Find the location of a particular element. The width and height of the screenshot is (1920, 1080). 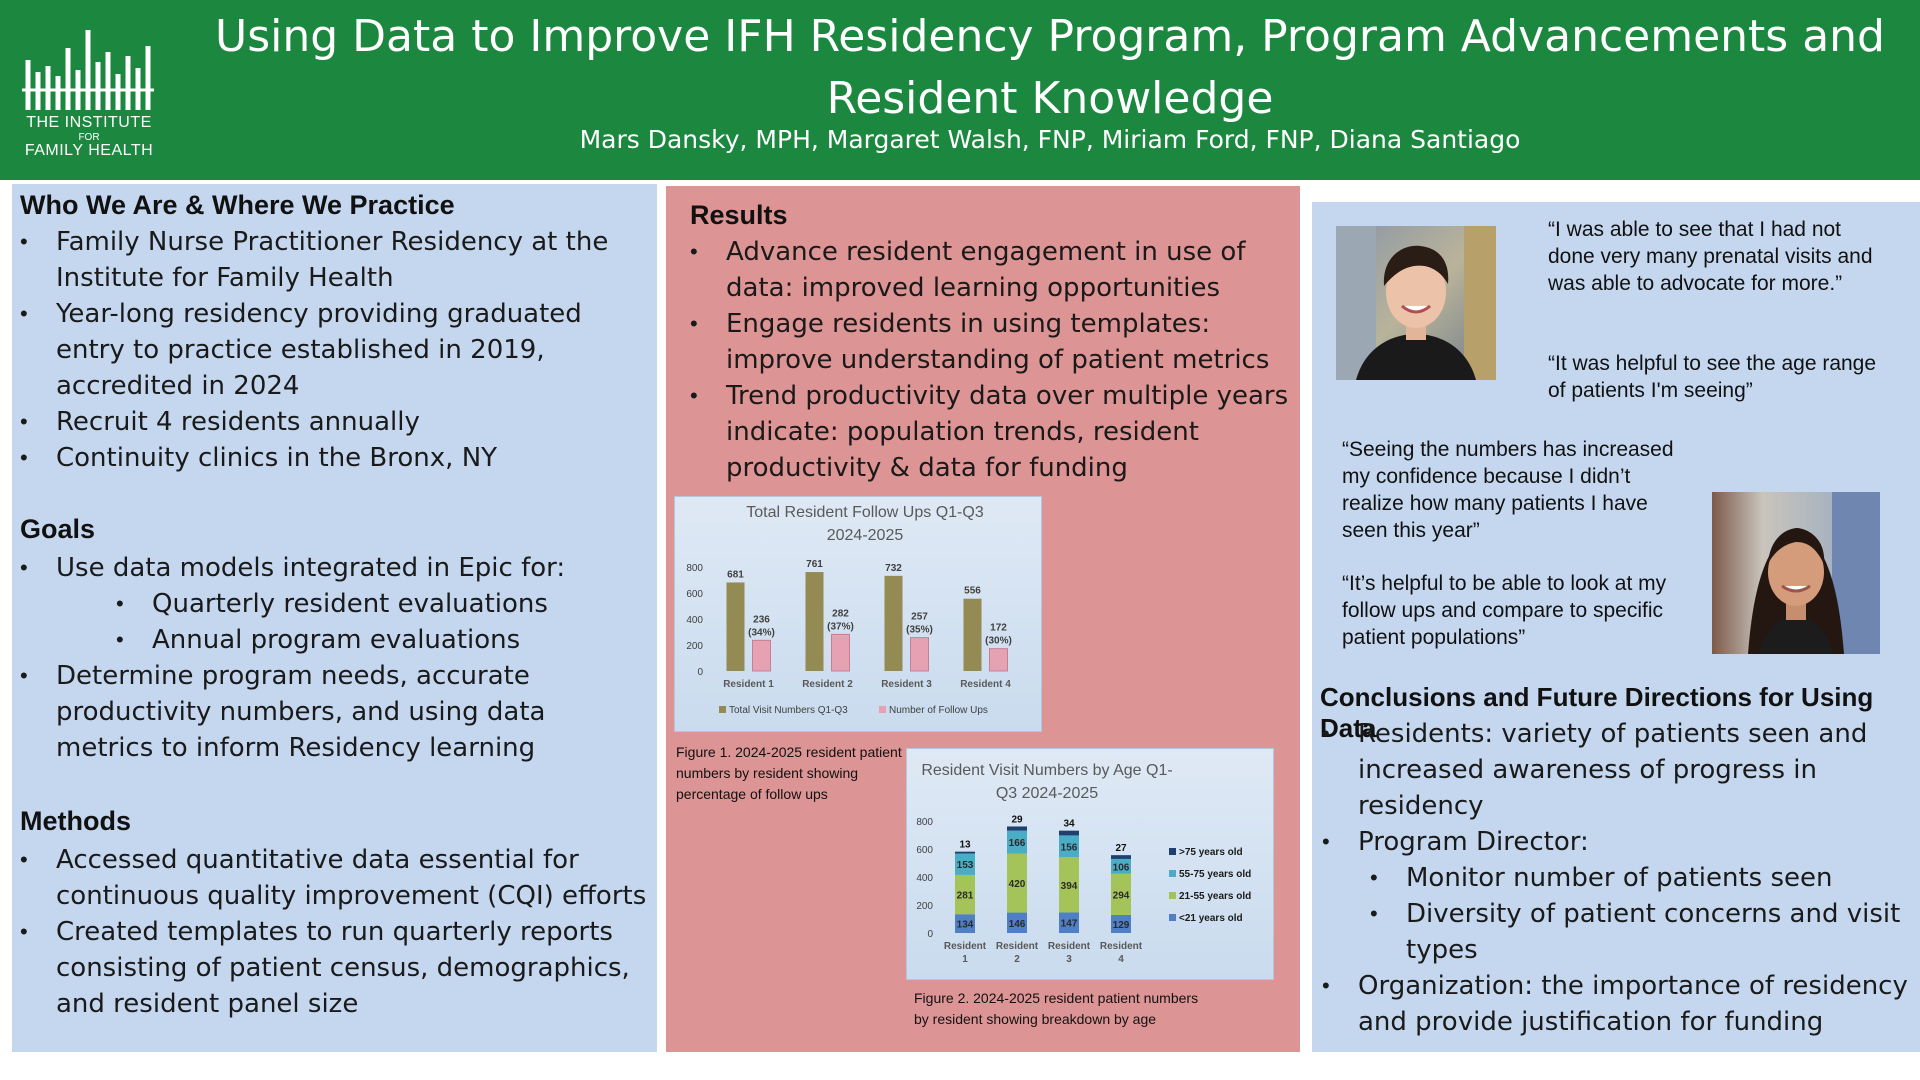

data-label-percent: (37%) is located at coordinates (840, 626).